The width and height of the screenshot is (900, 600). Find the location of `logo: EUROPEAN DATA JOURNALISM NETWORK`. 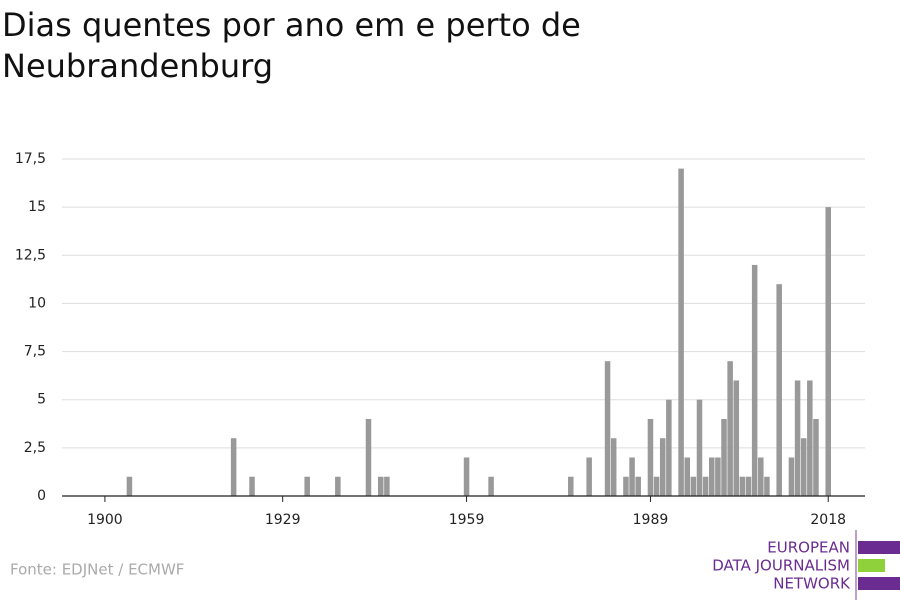

logo: EUROPEAN DATA JOURNALISM NETWORK is located at coordinates (806, 565).